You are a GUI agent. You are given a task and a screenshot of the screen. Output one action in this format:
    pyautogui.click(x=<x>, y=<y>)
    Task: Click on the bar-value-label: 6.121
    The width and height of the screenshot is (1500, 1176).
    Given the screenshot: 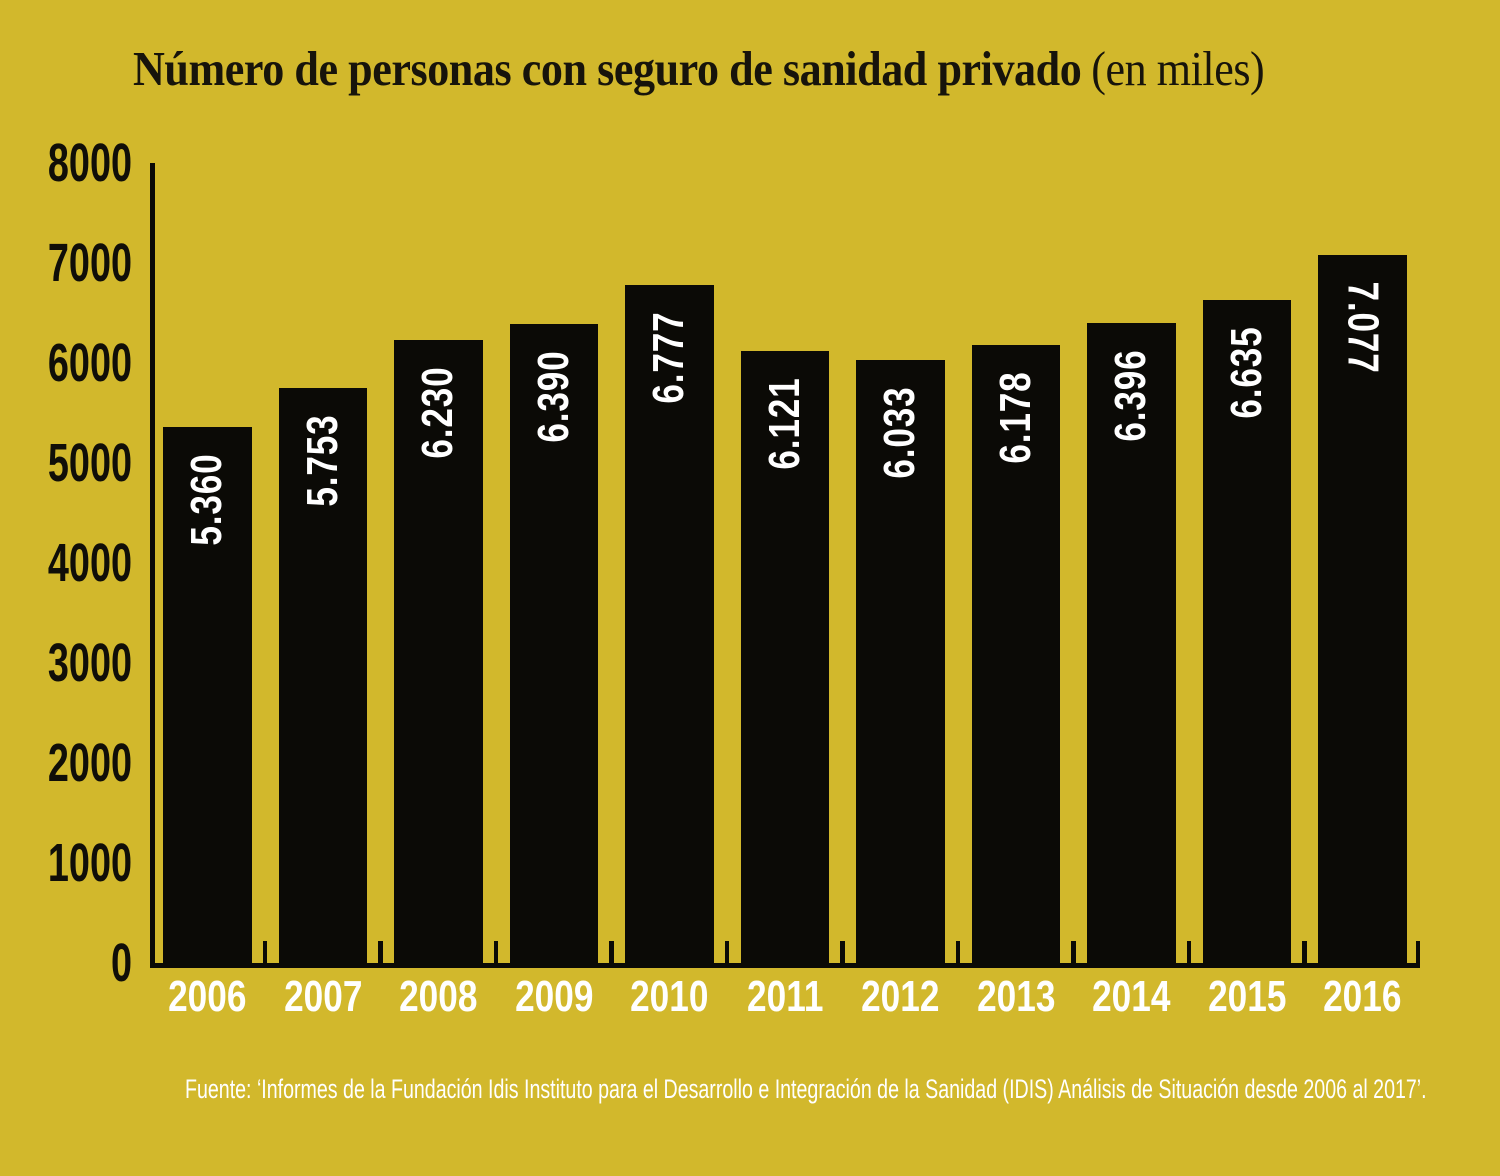 What is the action you would take?
    pyautogui.click(x=784, y=423)
    